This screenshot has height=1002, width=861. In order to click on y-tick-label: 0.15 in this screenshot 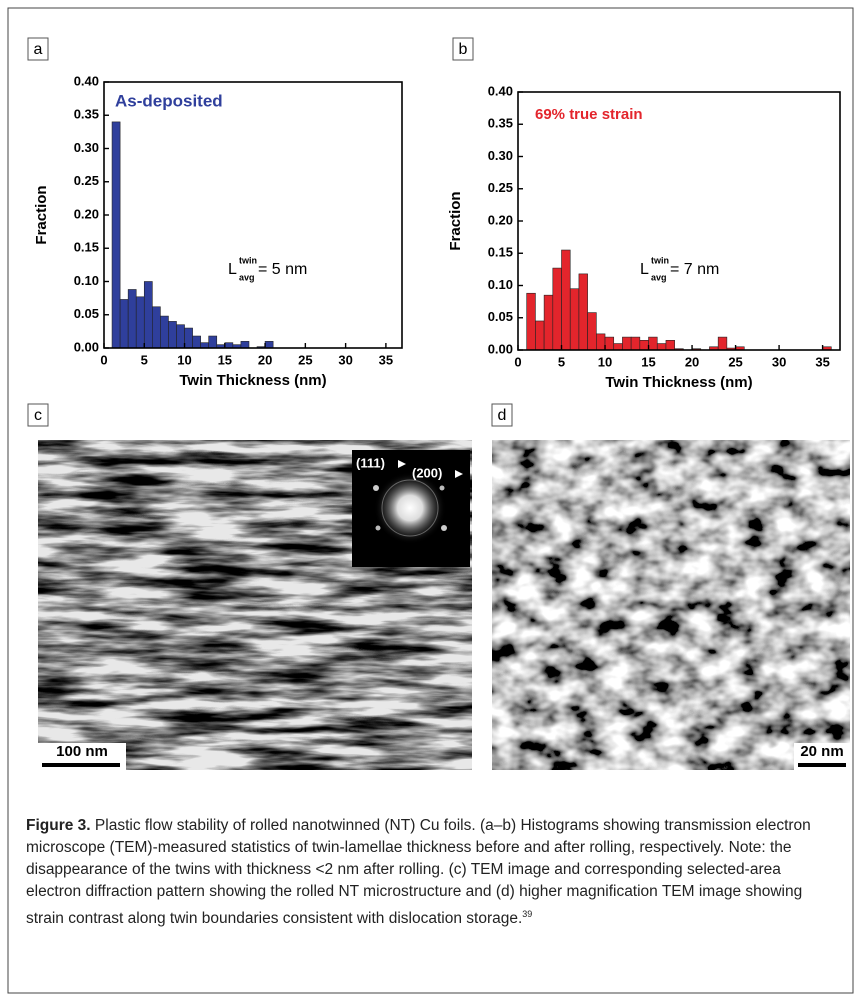, I will do `click(500, 252)`.